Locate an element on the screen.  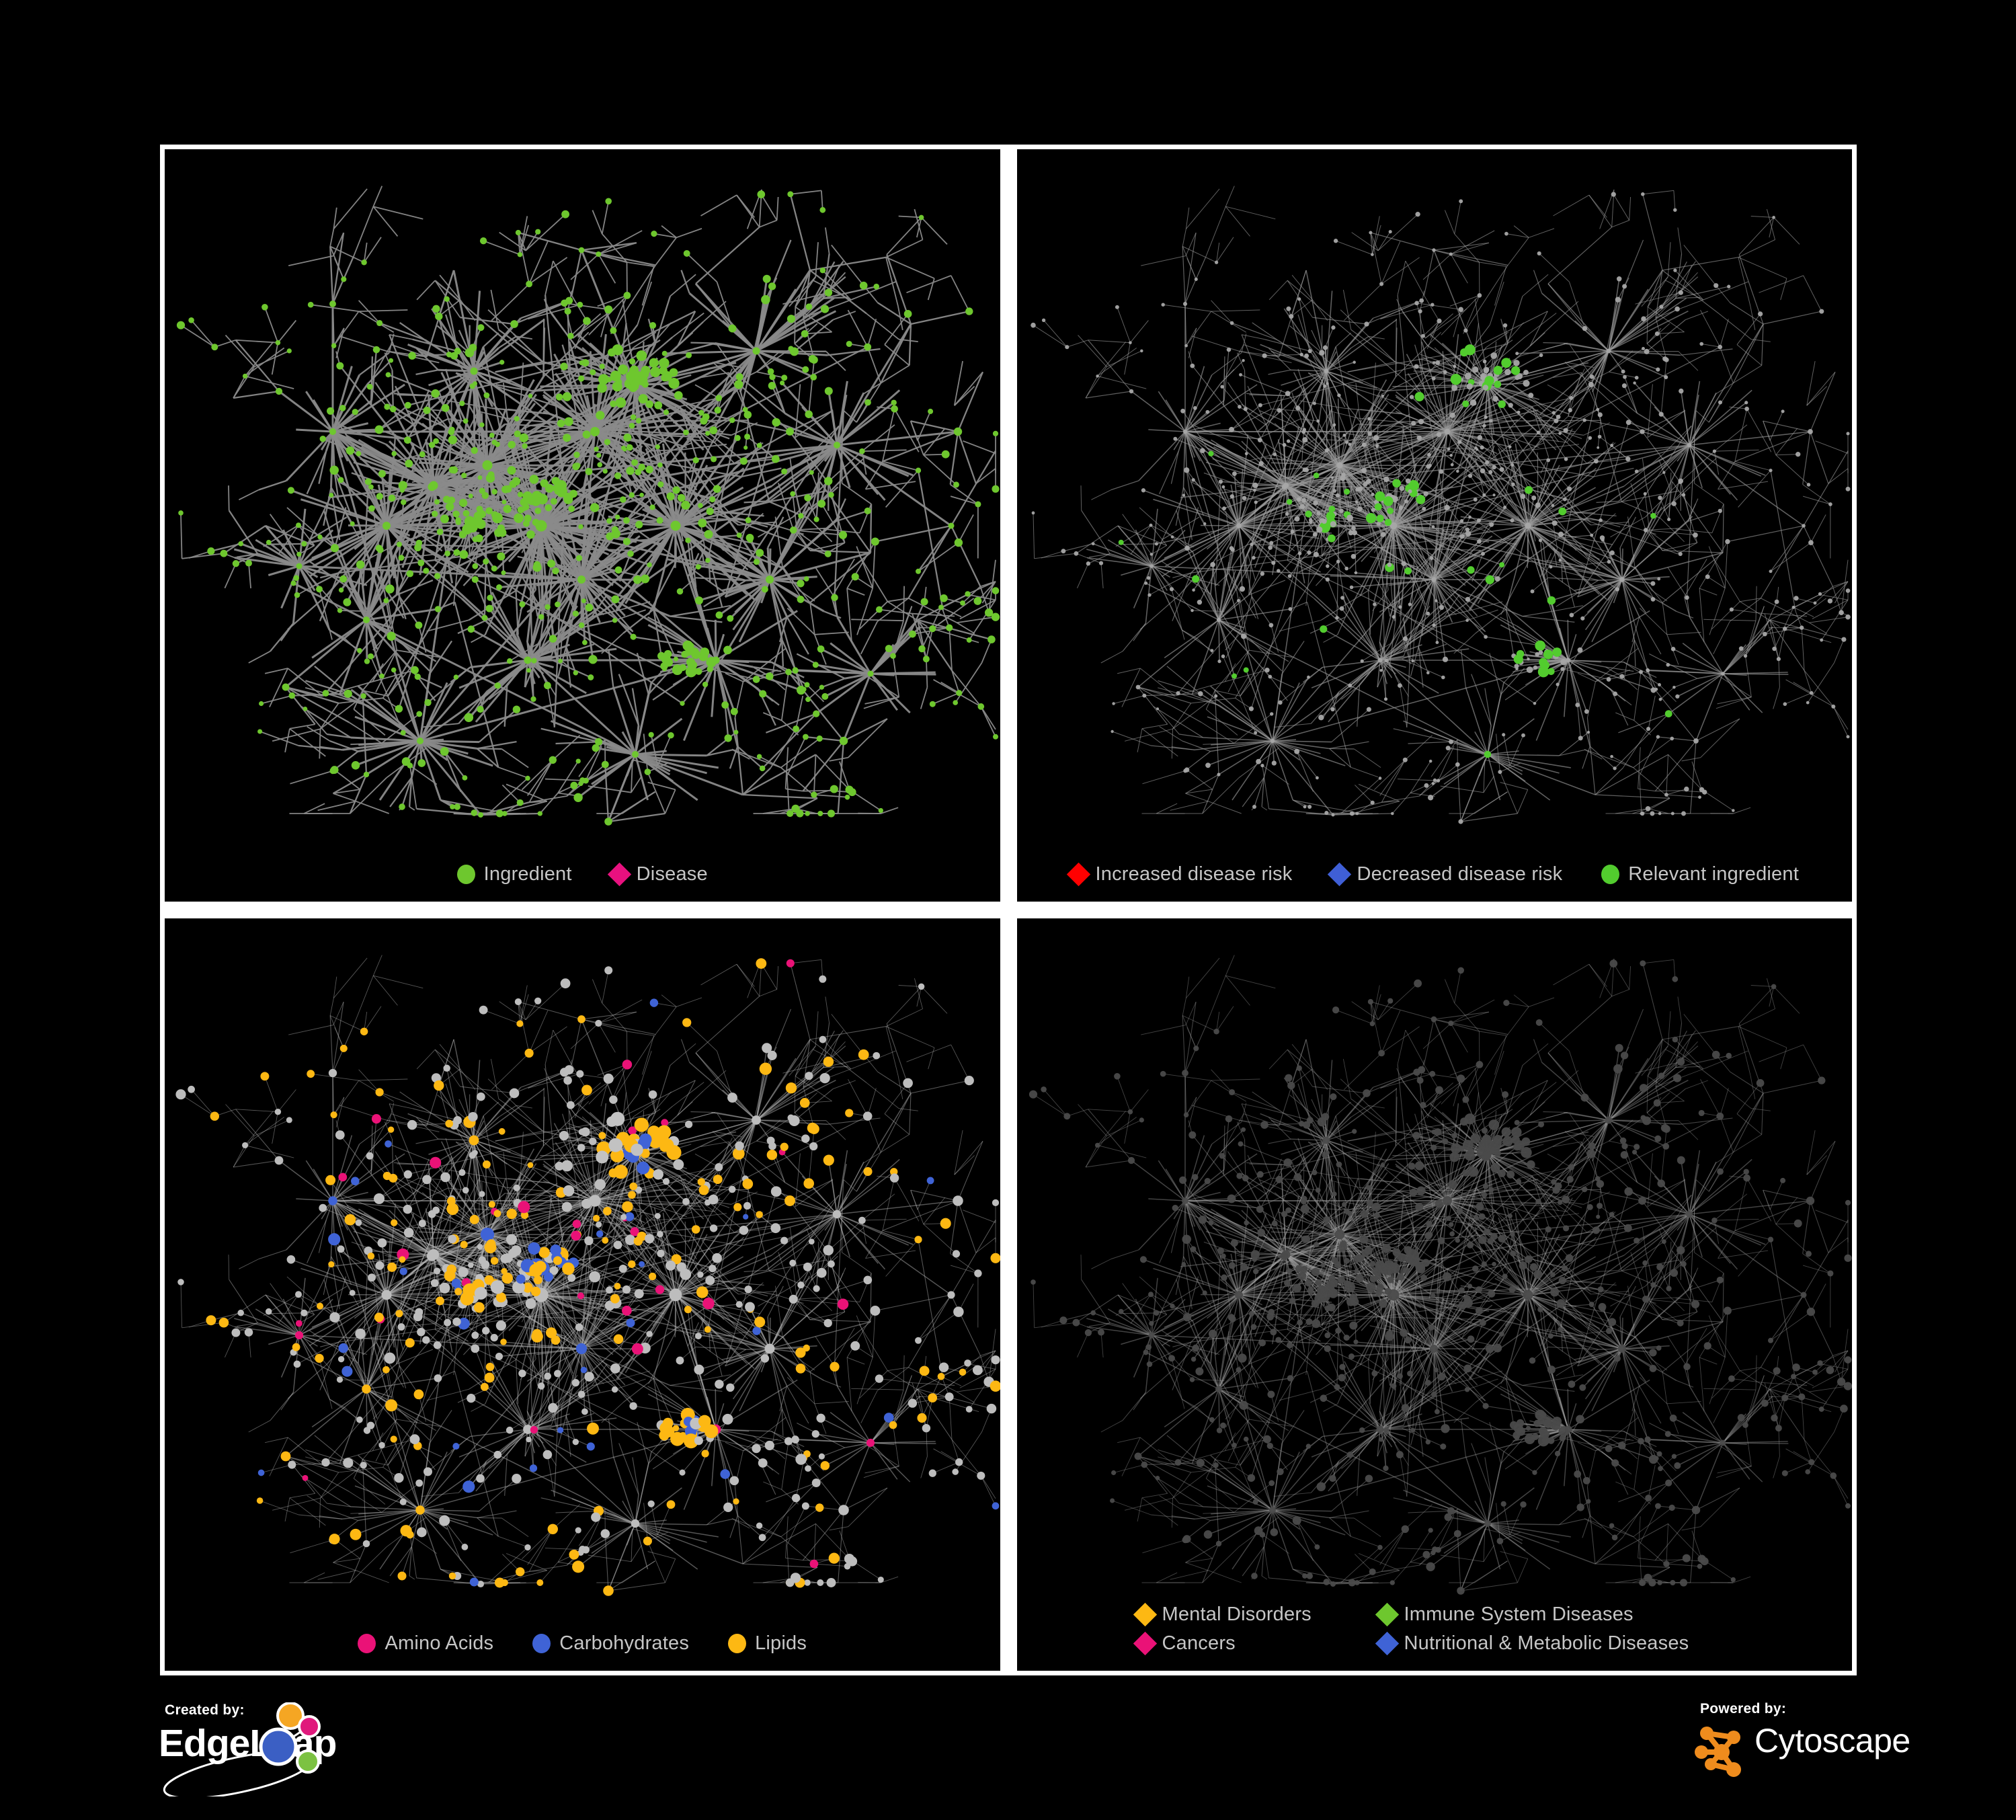
edgeleap-logo: Created by: EdgeLeap is located at coordinates (269, 1749).